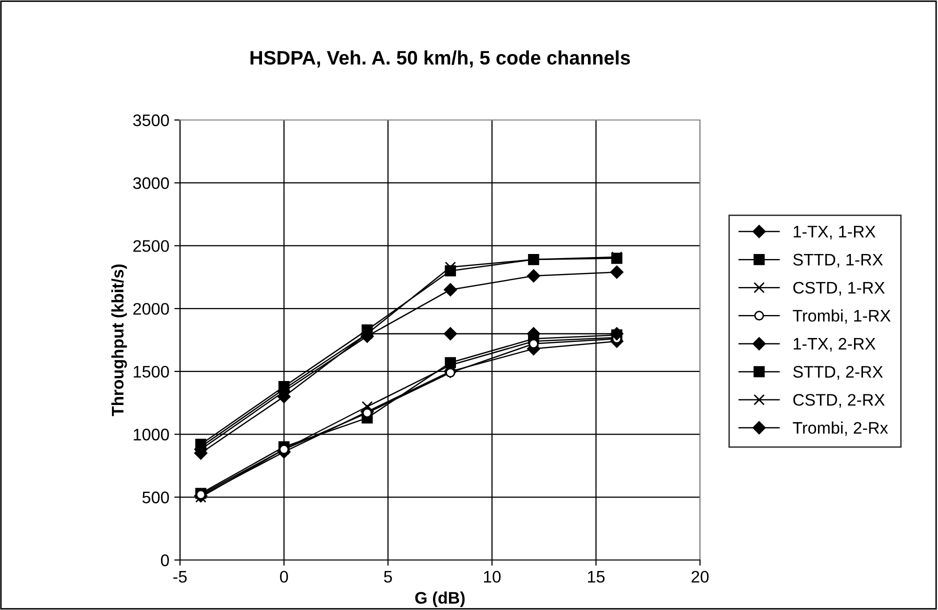 The height and width of the screenshot is (610, 938). I want to click on legend-label: Trombi, 2-Rx, so click(840, 429).